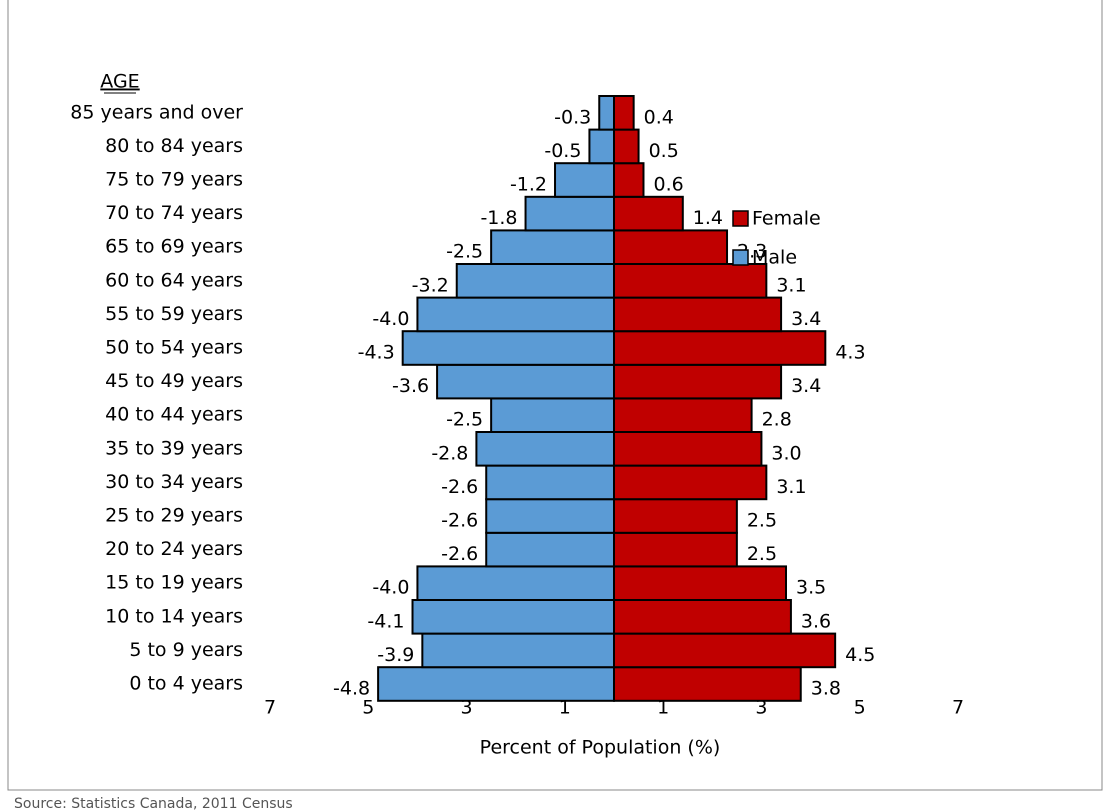 The width and height of the screenshot is (1103, 812). What do you see at coordinates (562, 151) in the screenshot?
I see `value-label: -0.5` at bounding box center [562, 151].